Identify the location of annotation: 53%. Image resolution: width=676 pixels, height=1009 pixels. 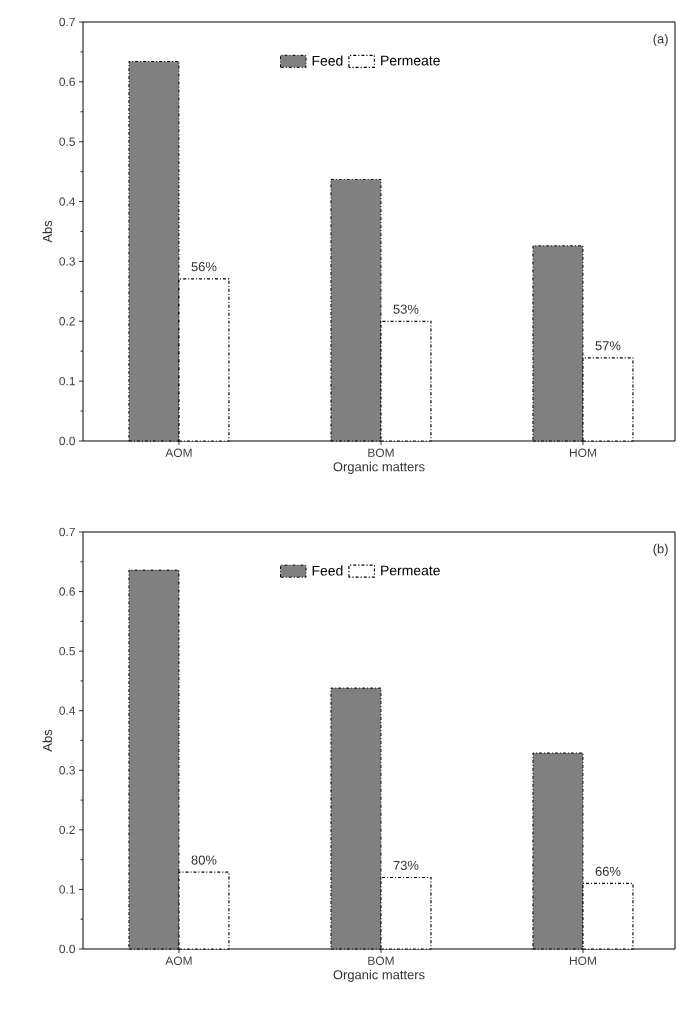
(406, 309).